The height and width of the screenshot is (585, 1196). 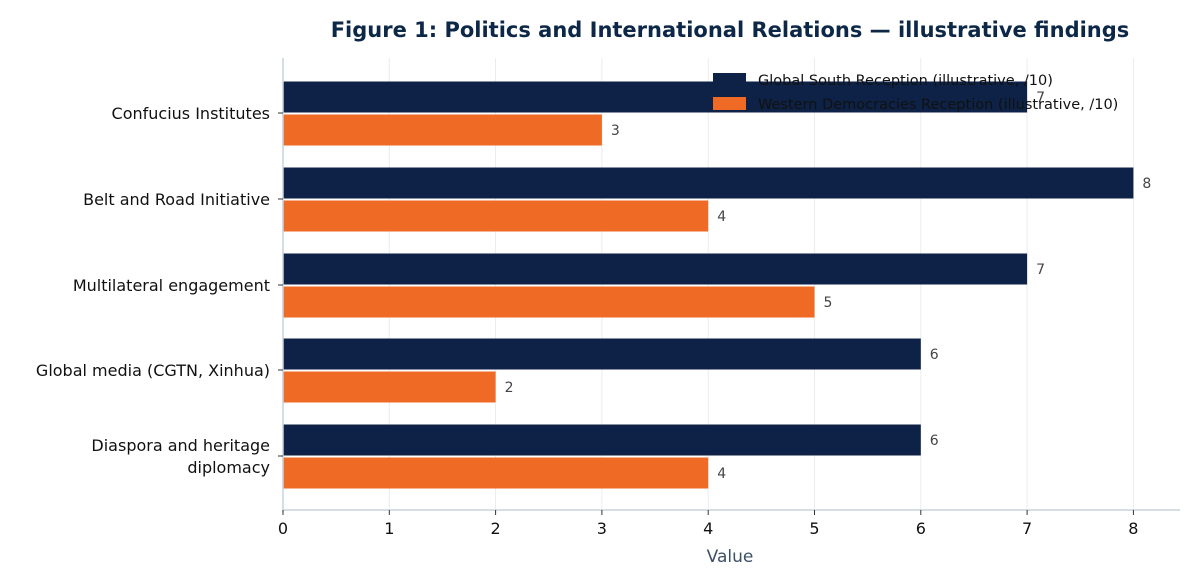 I want to click on data-label-western-multilateral-engagement: 5, so click(x=828, y=303).